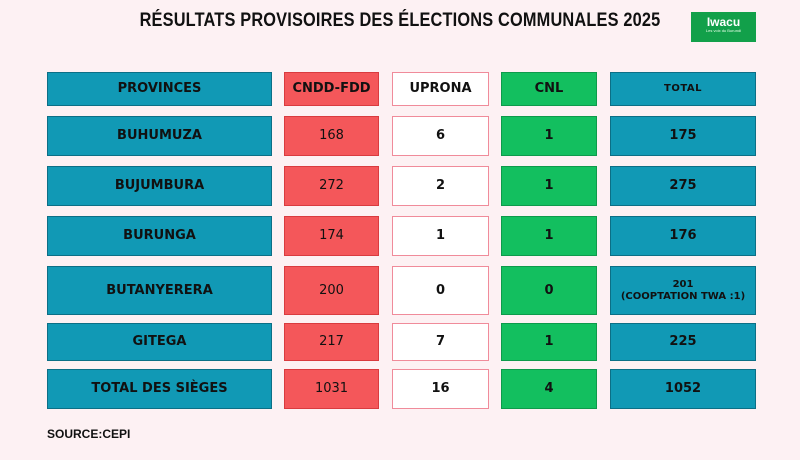 The height and width of the screenshot is (460, 800). I want to click on row-total: 201 (COOPTATION TWA :1), so click(683, 290).